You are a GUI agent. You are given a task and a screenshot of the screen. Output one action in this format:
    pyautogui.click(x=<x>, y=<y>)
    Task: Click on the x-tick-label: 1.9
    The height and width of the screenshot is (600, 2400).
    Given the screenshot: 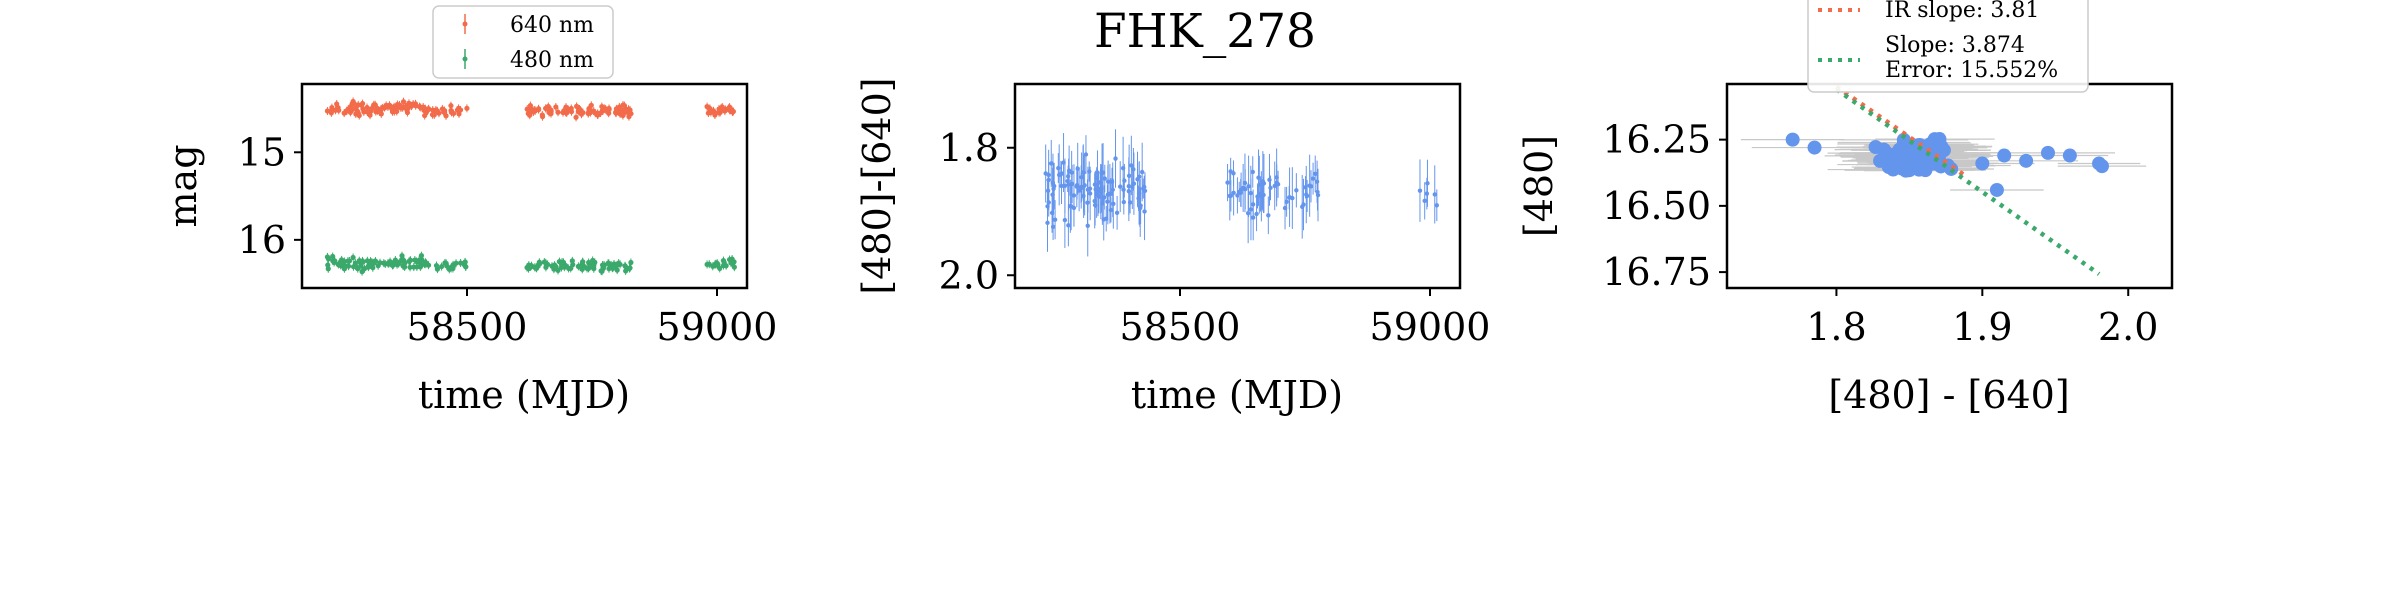 What is the action you would take?
    pyautogui.click(x=1982, y=327)
    